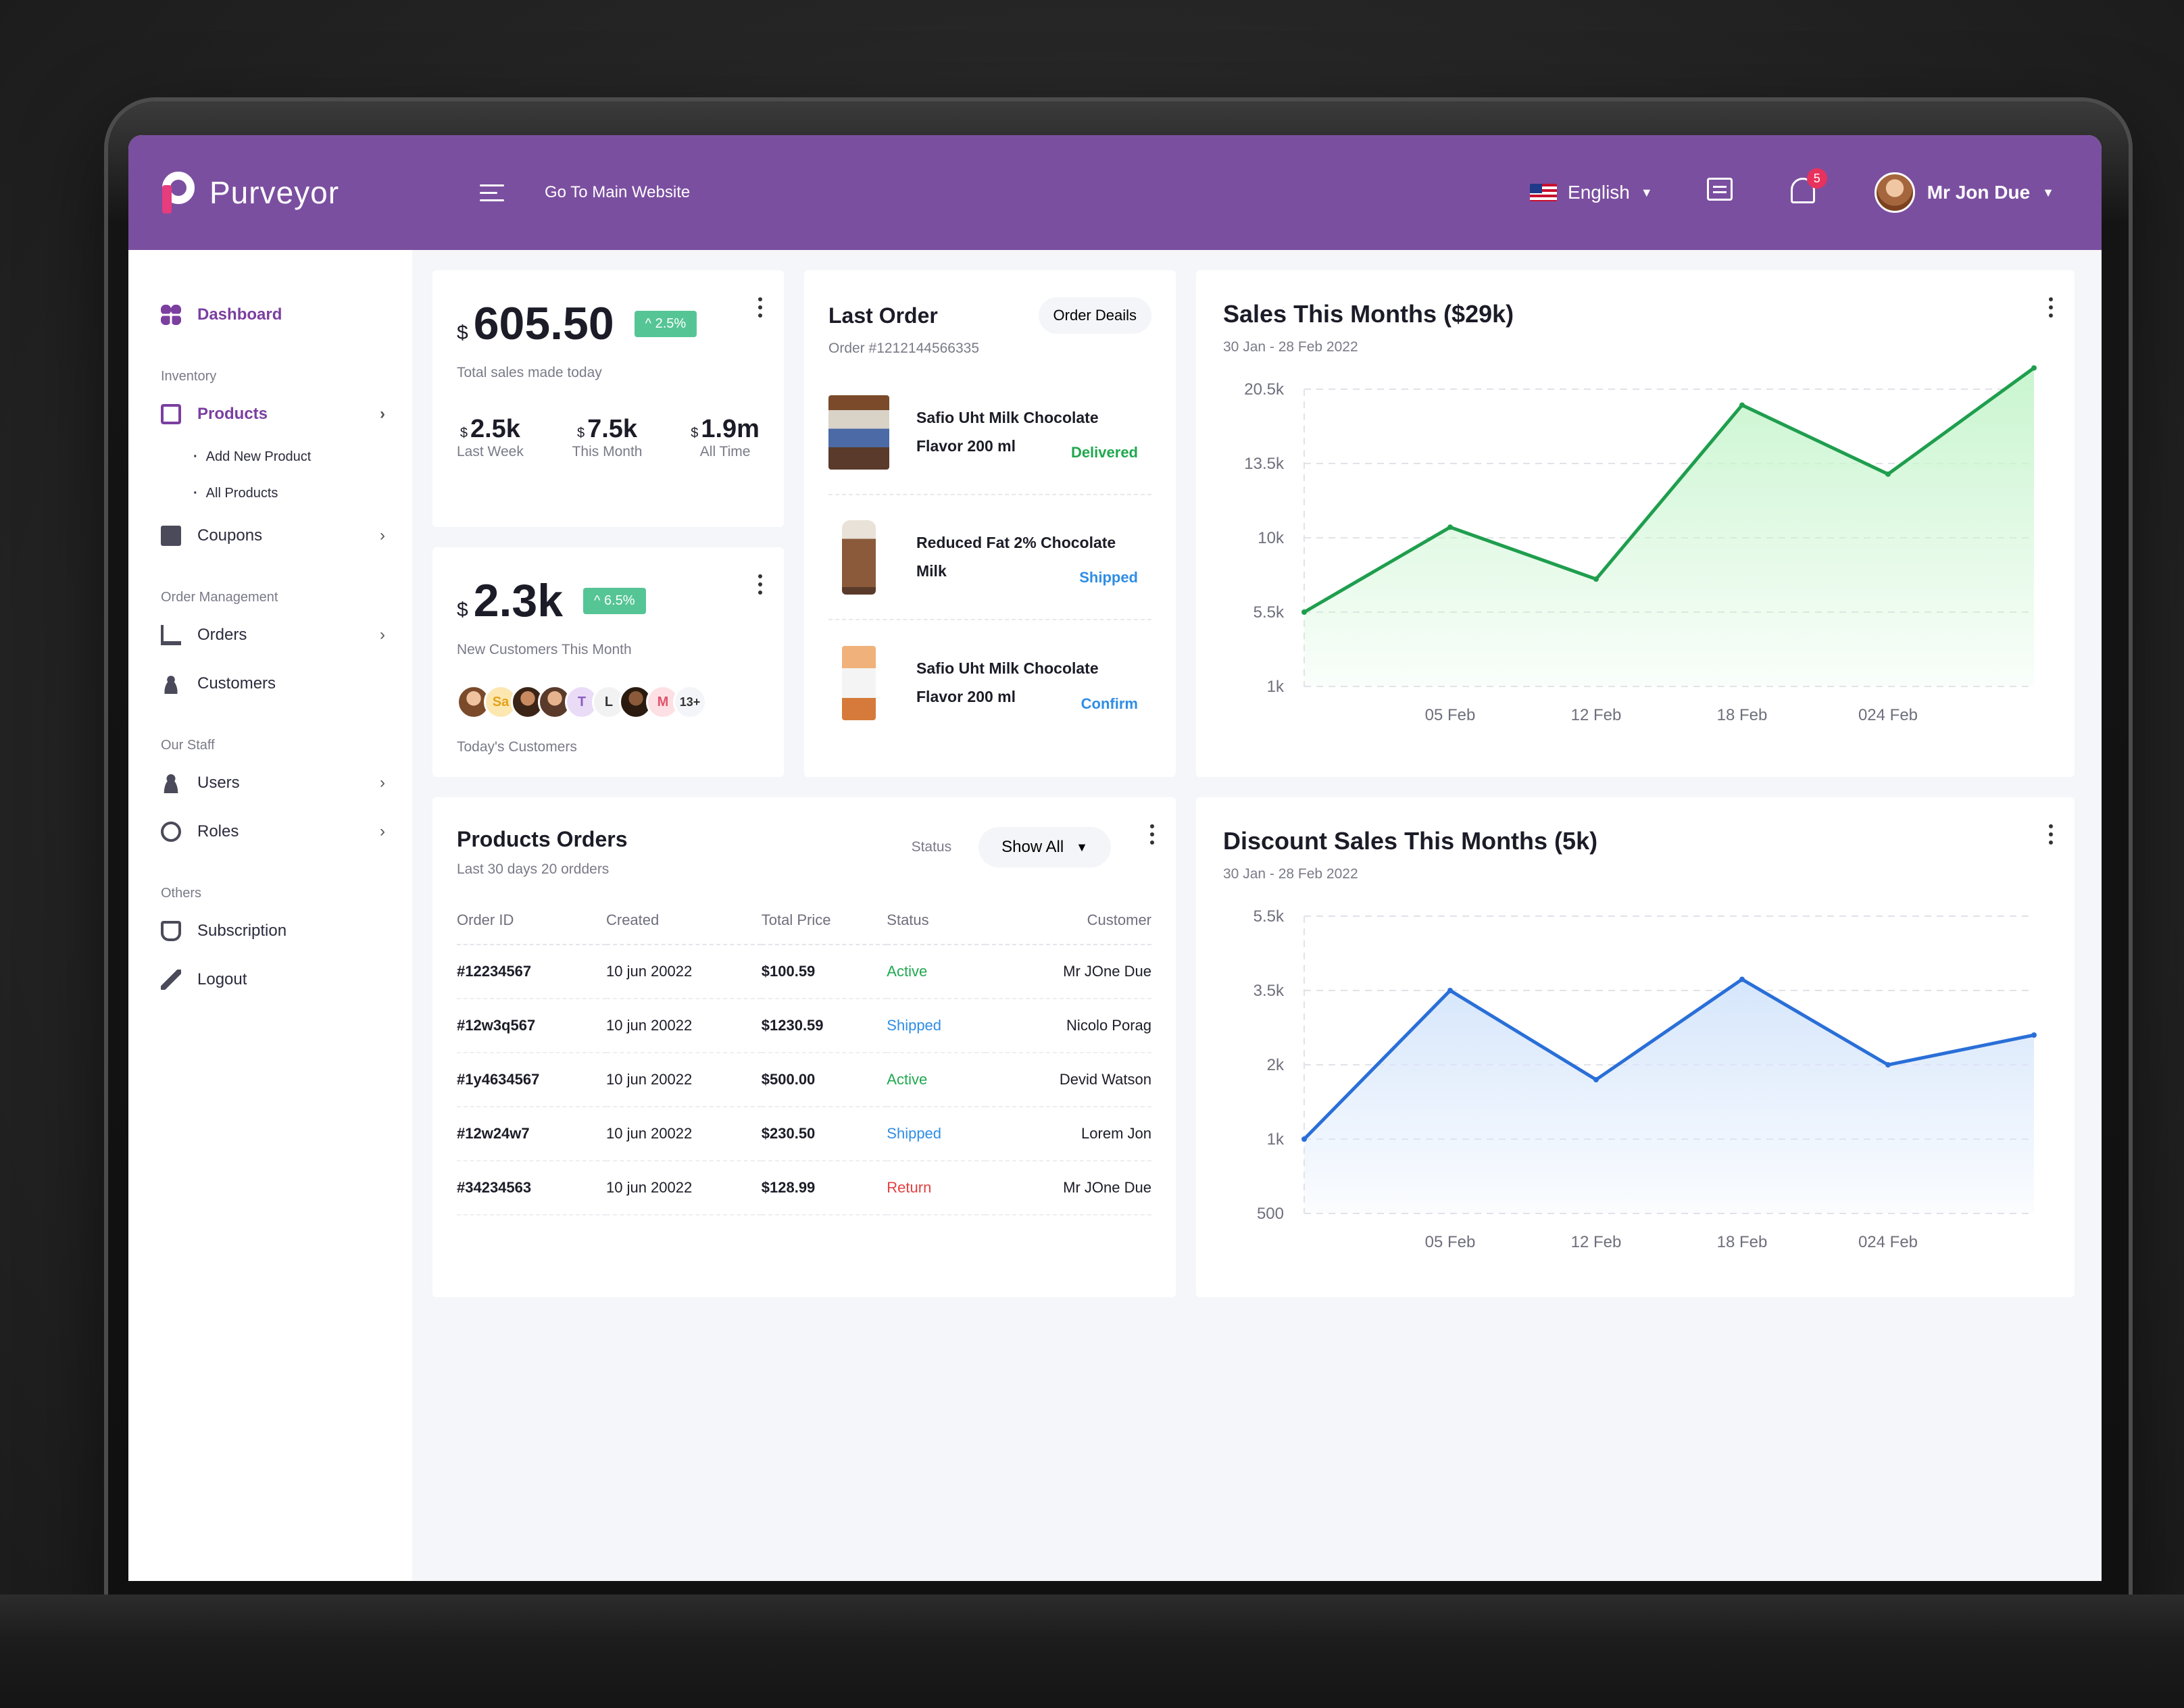 Image resolution: width=2184 pixels, height=1708 pixels. What do you see at coordinates (615, 600) in the screenshot?
I see `customers-change-badge: ^ 6.5%` at bounding box center [615, 600].